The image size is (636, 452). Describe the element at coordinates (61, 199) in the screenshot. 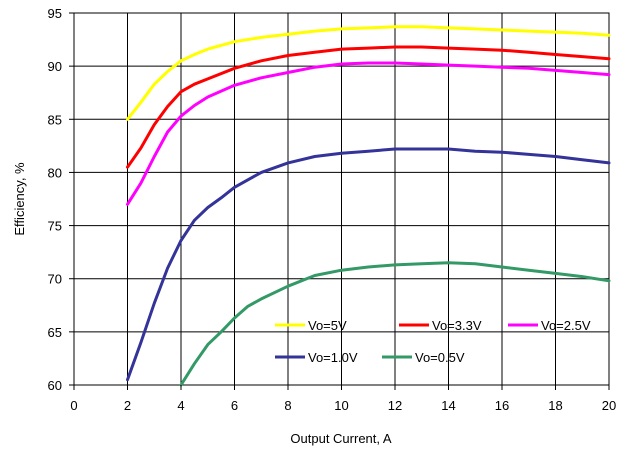

I see `y-axis-ticks: 60 65 70 75 80 85 90 95` at that location.